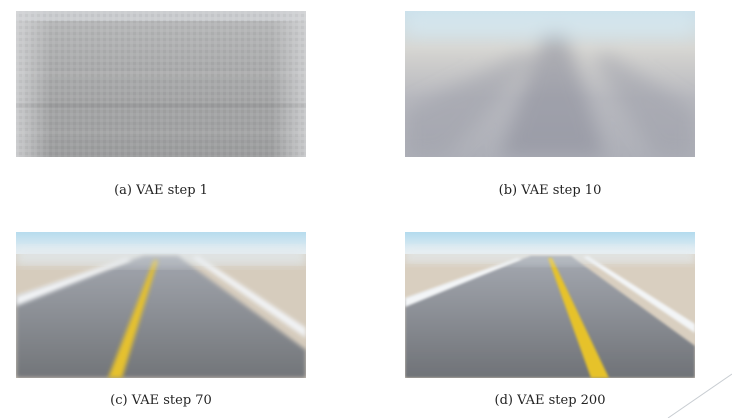 Image resolution: width=732 pixels, height=418 pixels. Describe the element at coordinates (550, 84) in the screenshot. I see `vae-step-10-image` at that location.